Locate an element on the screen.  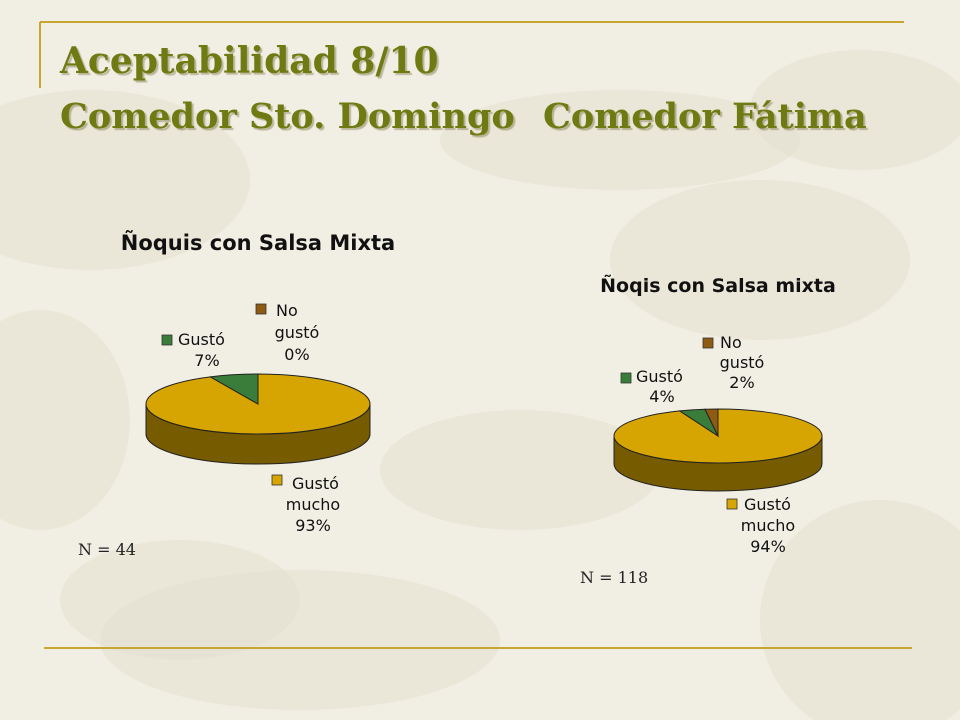
pie-slice-no-gust- is located at coordinates (711, 422).